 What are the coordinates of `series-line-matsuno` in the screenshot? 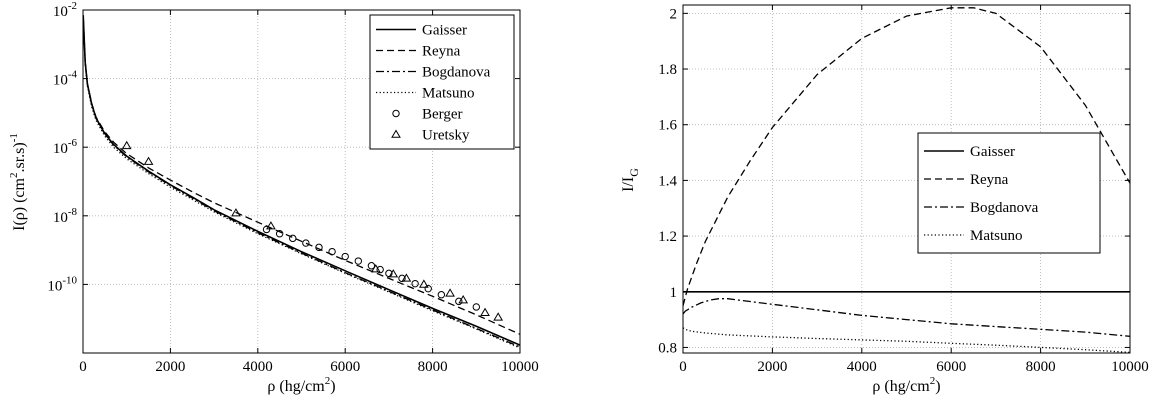 It's located at (906, 340).